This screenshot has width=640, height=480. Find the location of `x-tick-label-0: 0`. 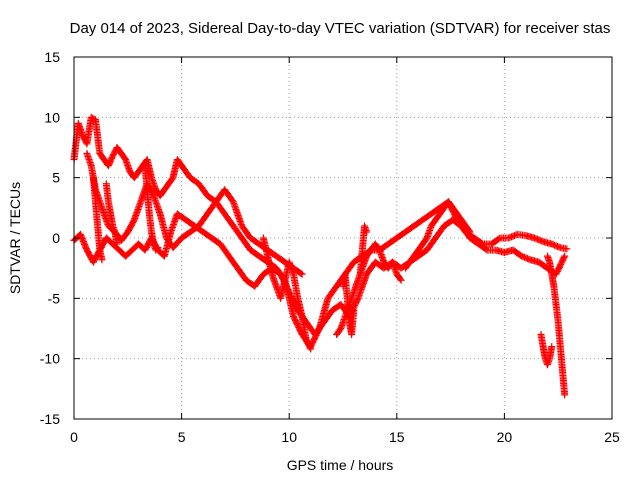

x-tick-label-0: 0 is located at coordinates (74, 437).